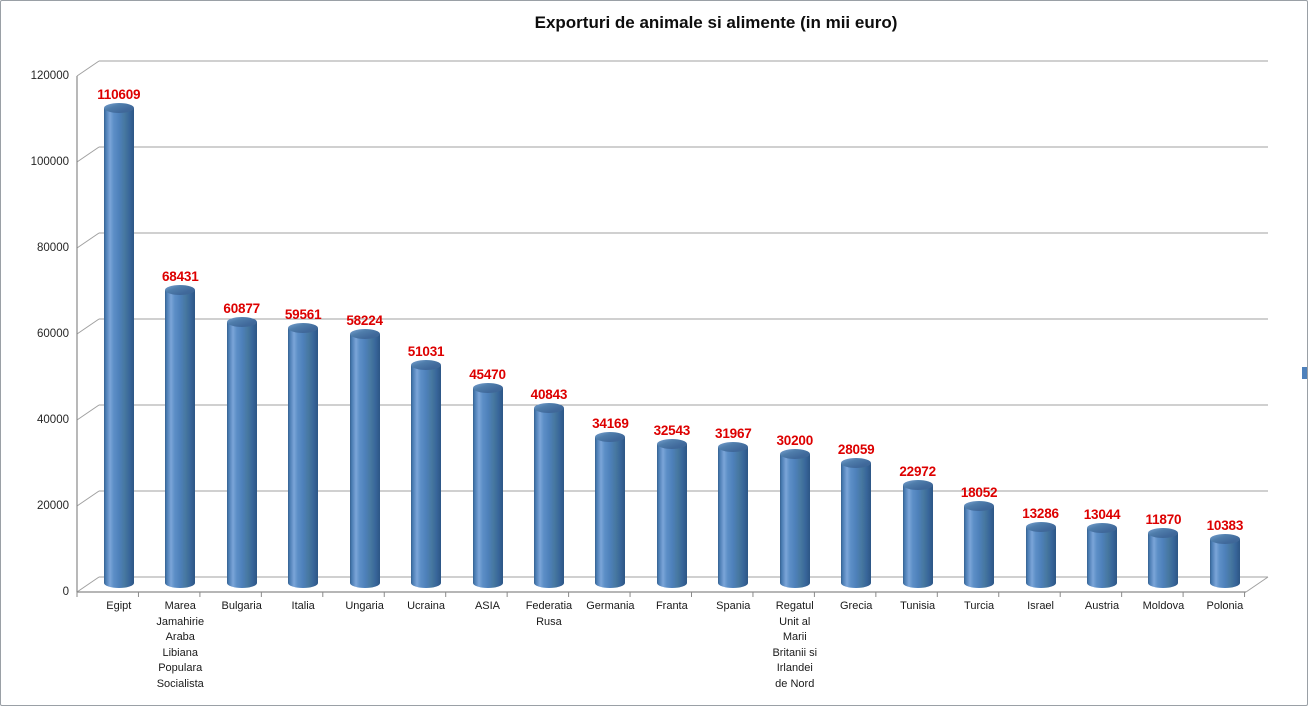  Describe the element at coordinates (49, 162) in the screenshot. I see `axis-tick-label: 100000` at that location.